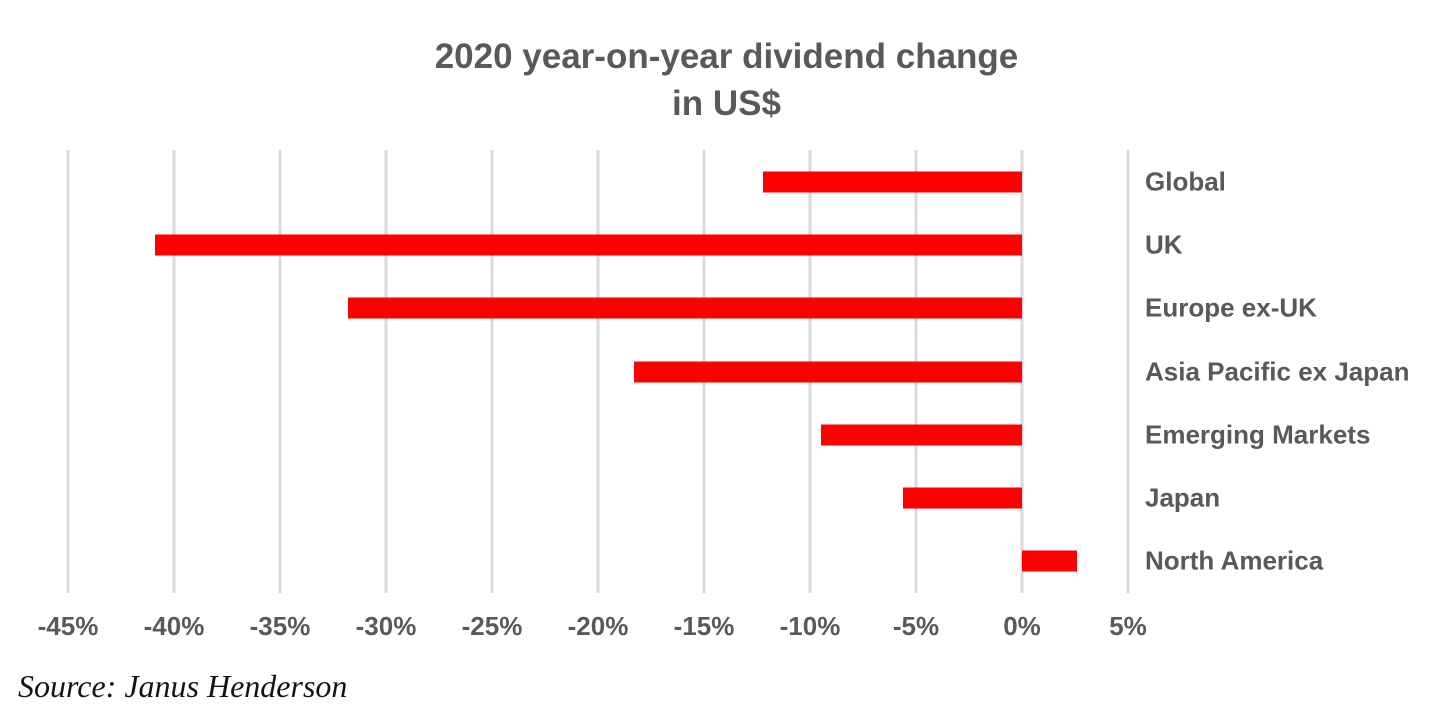 Image resolution: width=1453 pixels, height=727 pixels. I want to click on category-label: Emerging Markets, so click(1258, 434).